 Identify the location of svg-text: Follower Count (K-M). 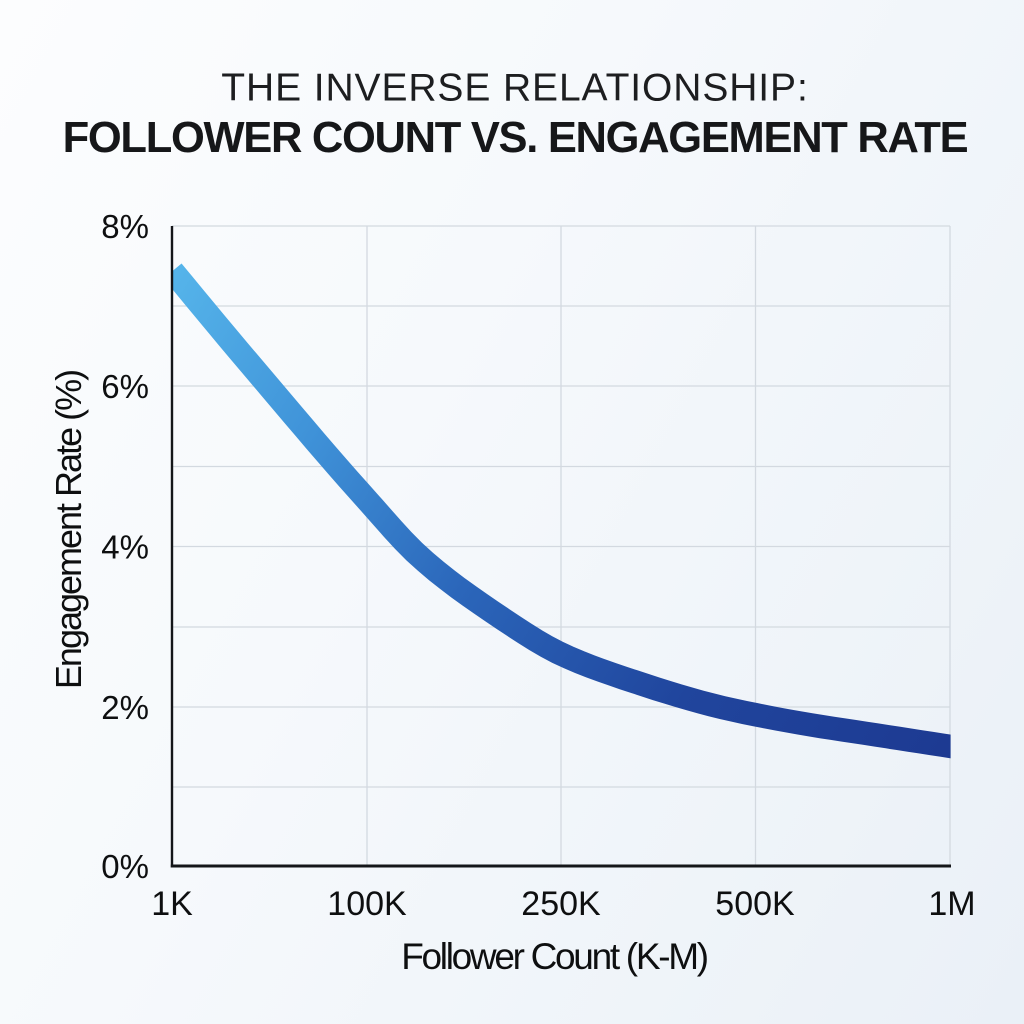
(554, 956).